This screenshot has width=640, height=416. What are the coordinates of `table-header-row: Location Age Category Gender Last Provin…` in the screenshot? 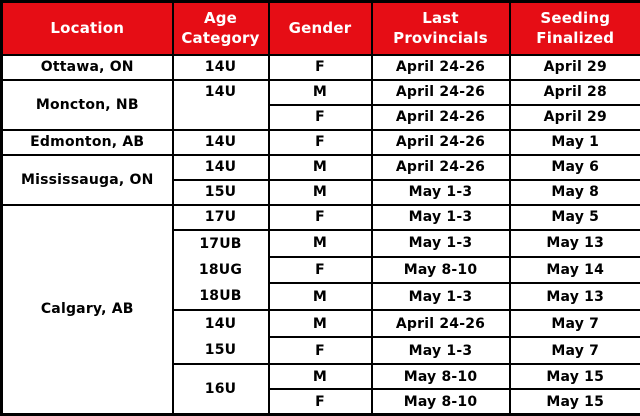 It's located at (320, 28).